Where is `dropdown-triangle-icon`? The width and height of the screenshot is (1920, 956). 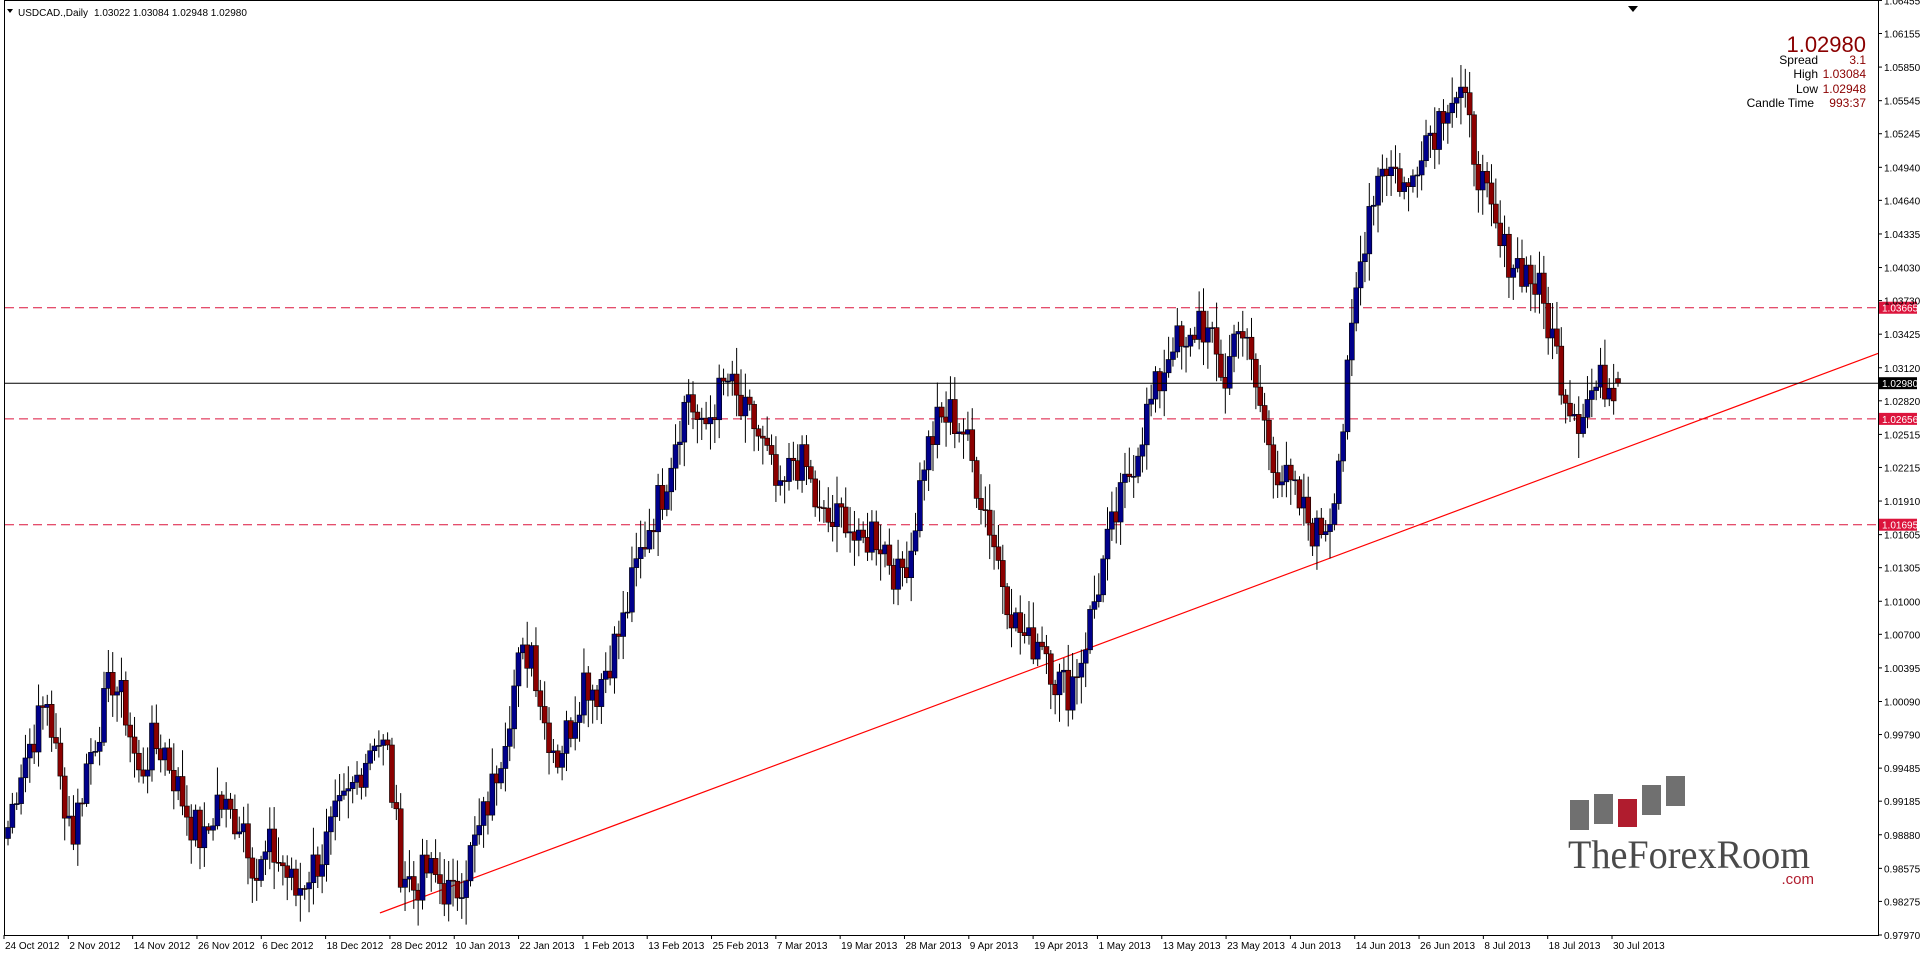 dropdown-triangle-icon is located at coordinates (10, 11).